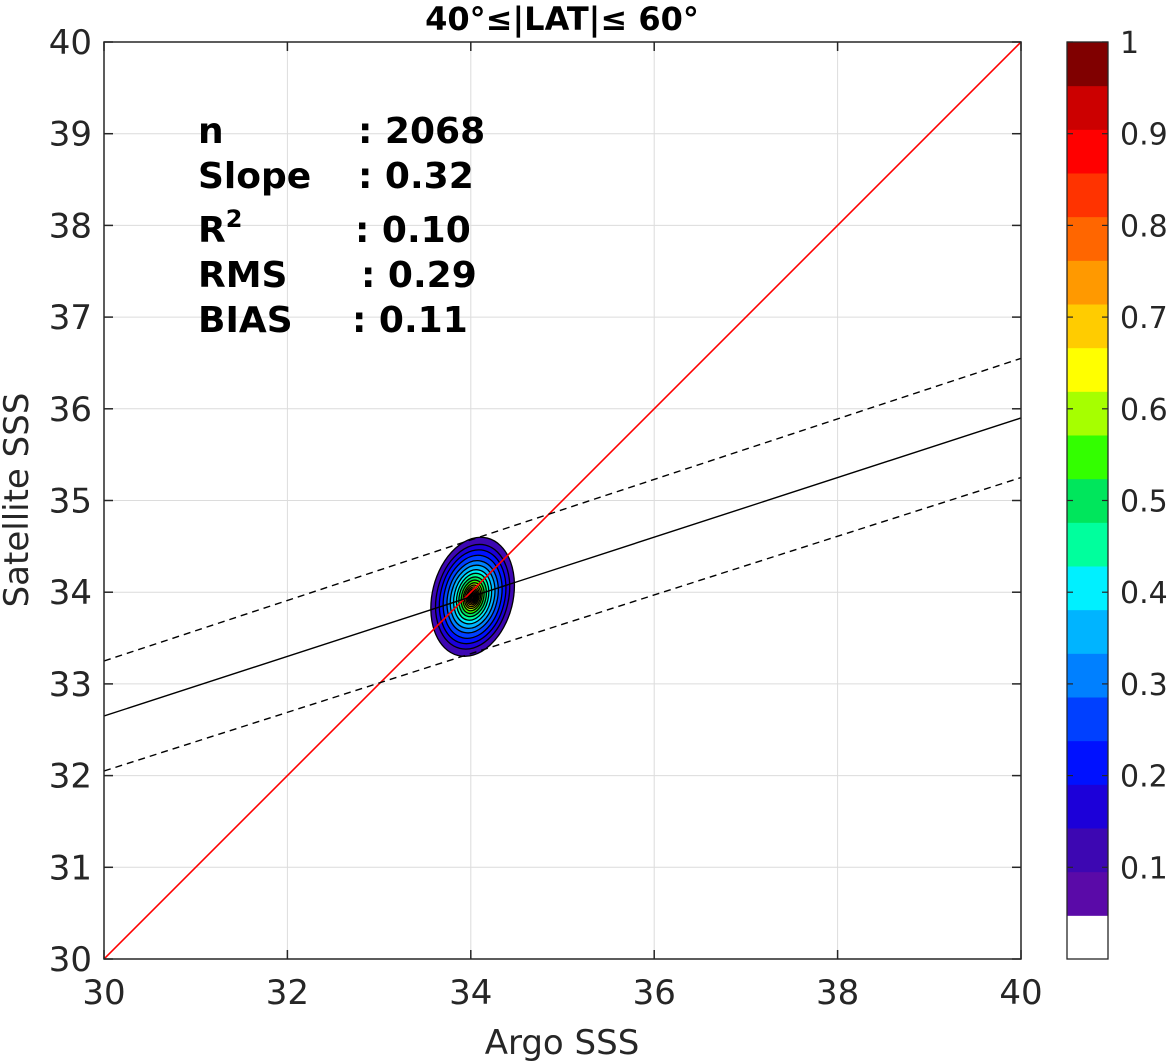 This screenshot has height=1062, width=1172. I want to click on colorbar-tick-label: 0.8, so click(1144, 226).